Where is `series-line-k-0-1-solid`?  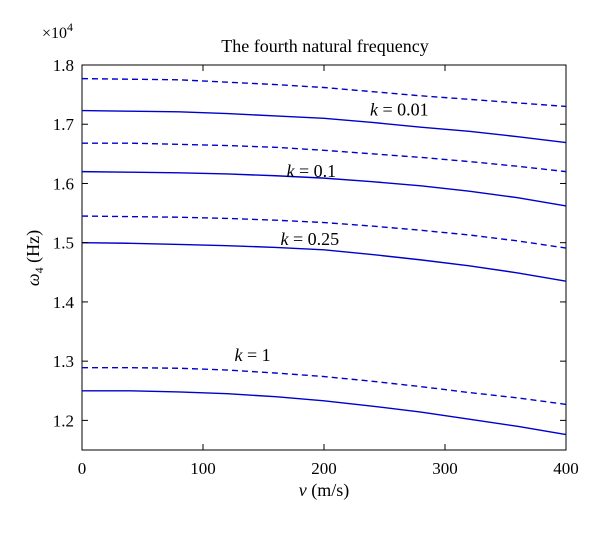 series-line-k-0-1-solid is located at coordinates (324, 188).